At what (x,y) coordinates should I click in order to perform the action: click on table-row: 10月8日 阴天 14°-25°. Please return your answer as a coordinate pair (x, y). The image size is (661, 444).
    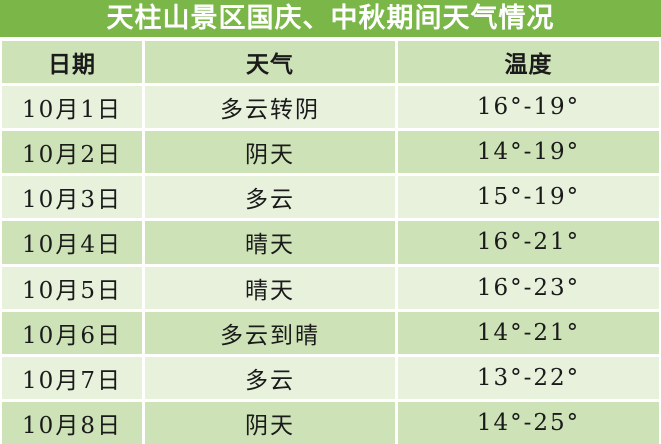
    Looking at the image, I should click on (330, 422).